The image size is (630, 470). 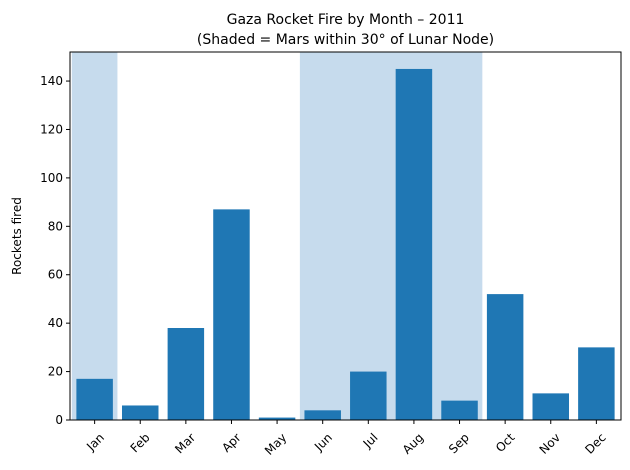 What do you see at coordinates (51, 129) in the screenshot?
I see `y-tick-label: 120` at bounding box center [51, 129].